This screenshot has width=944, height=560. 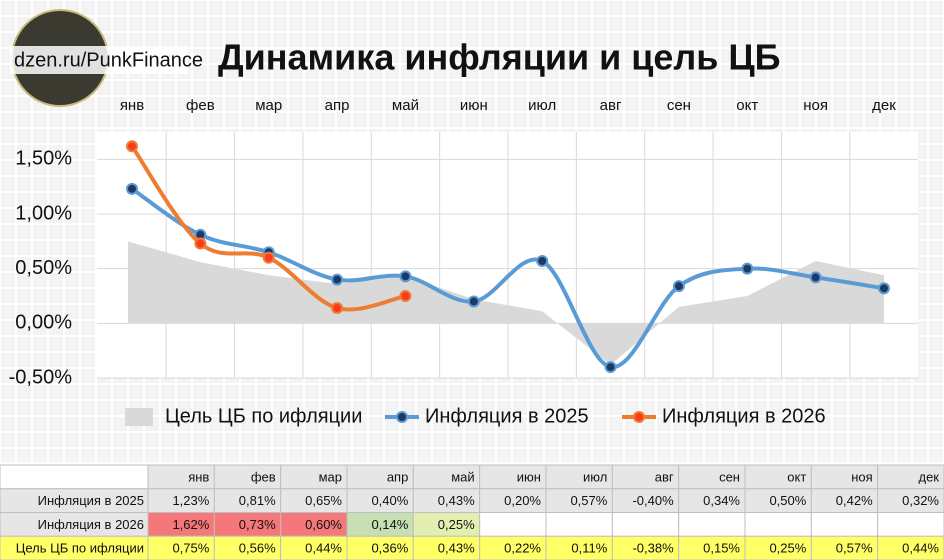 What do you see at coordinates (747, 105) in the screenshot?
I see `x-tick-label: окт` at bounding box center [747, 105].